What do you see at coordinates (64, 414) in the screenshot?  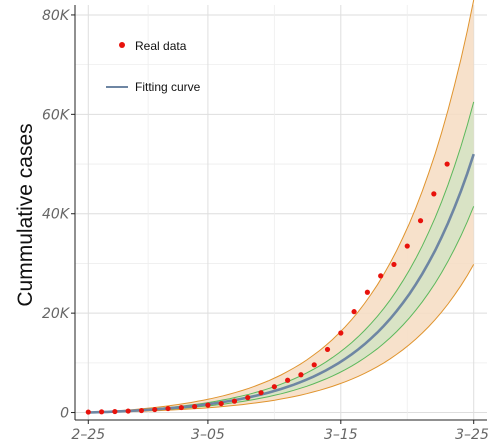 I see `y-tick-label: 0` at bounding box center [64, 414].